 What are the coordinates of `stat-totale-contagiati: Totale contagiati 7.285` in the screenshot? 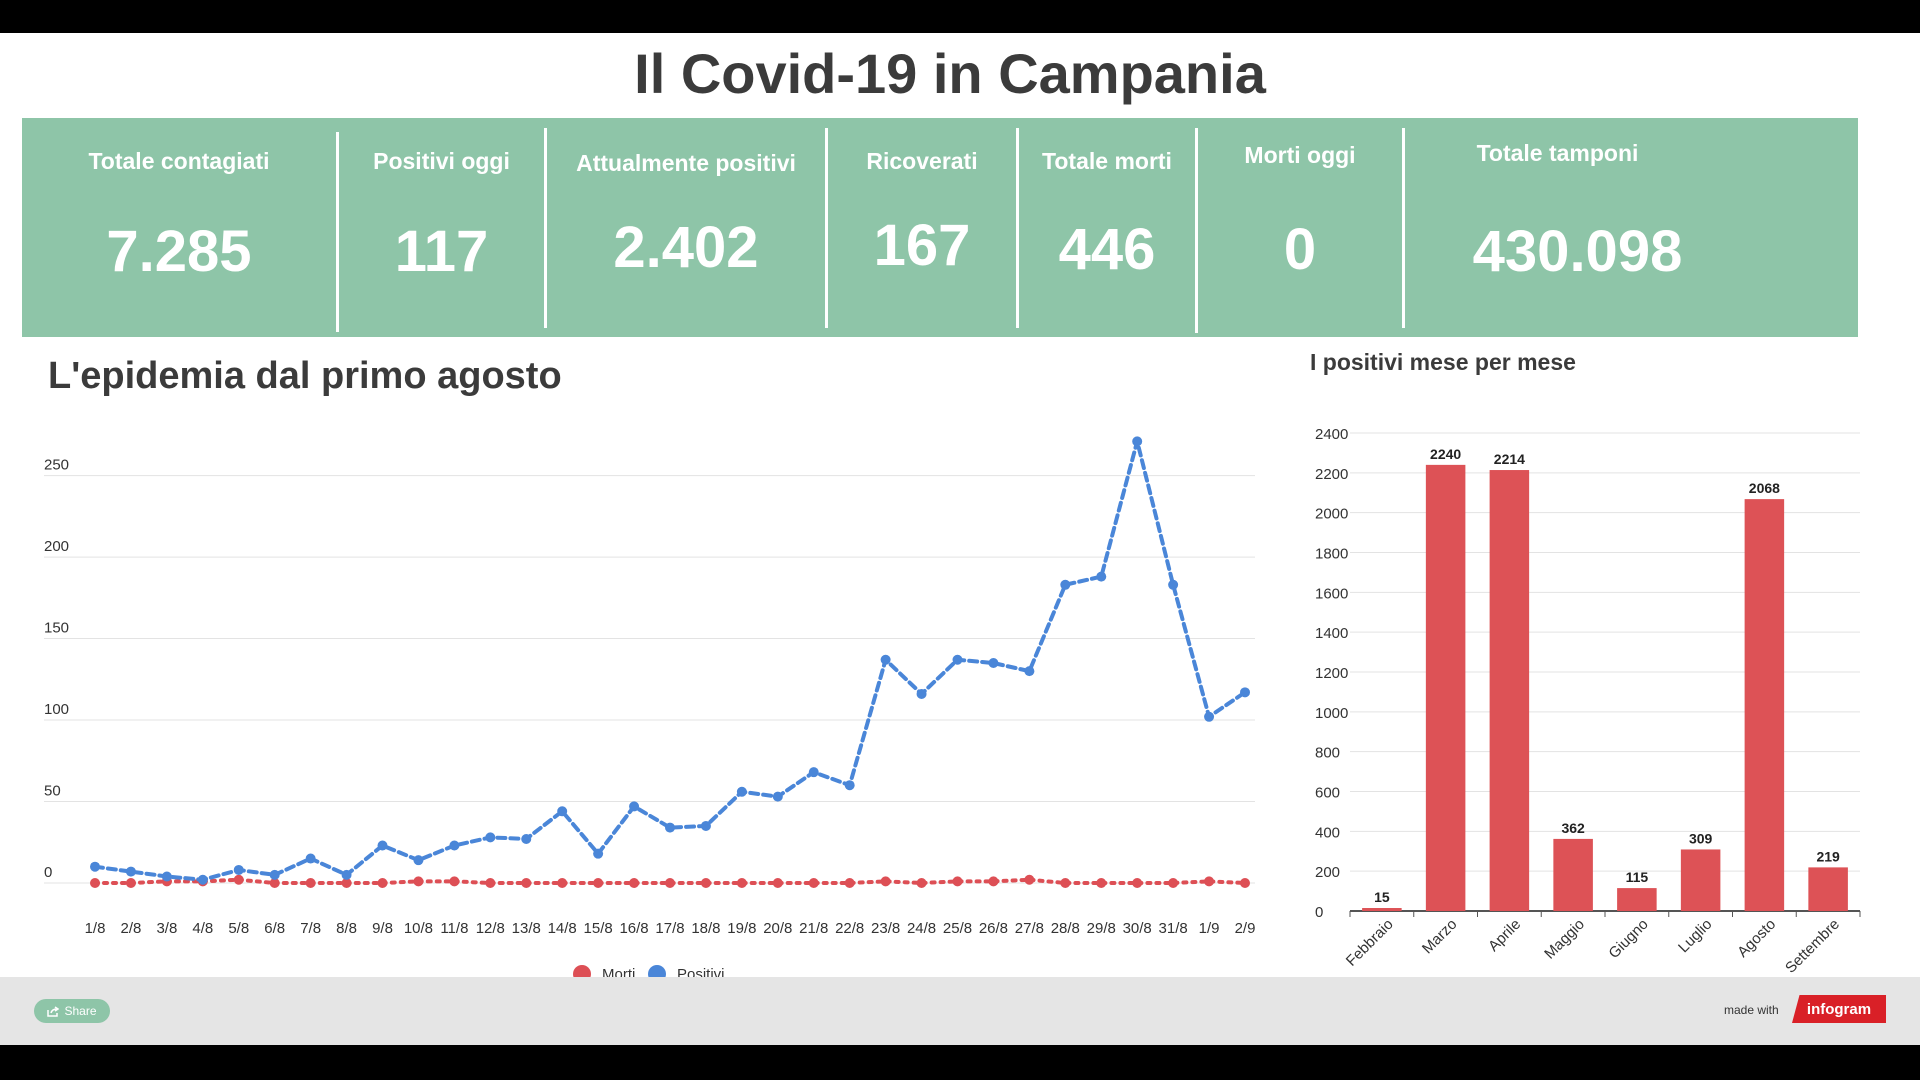 It's located at (179, 227).